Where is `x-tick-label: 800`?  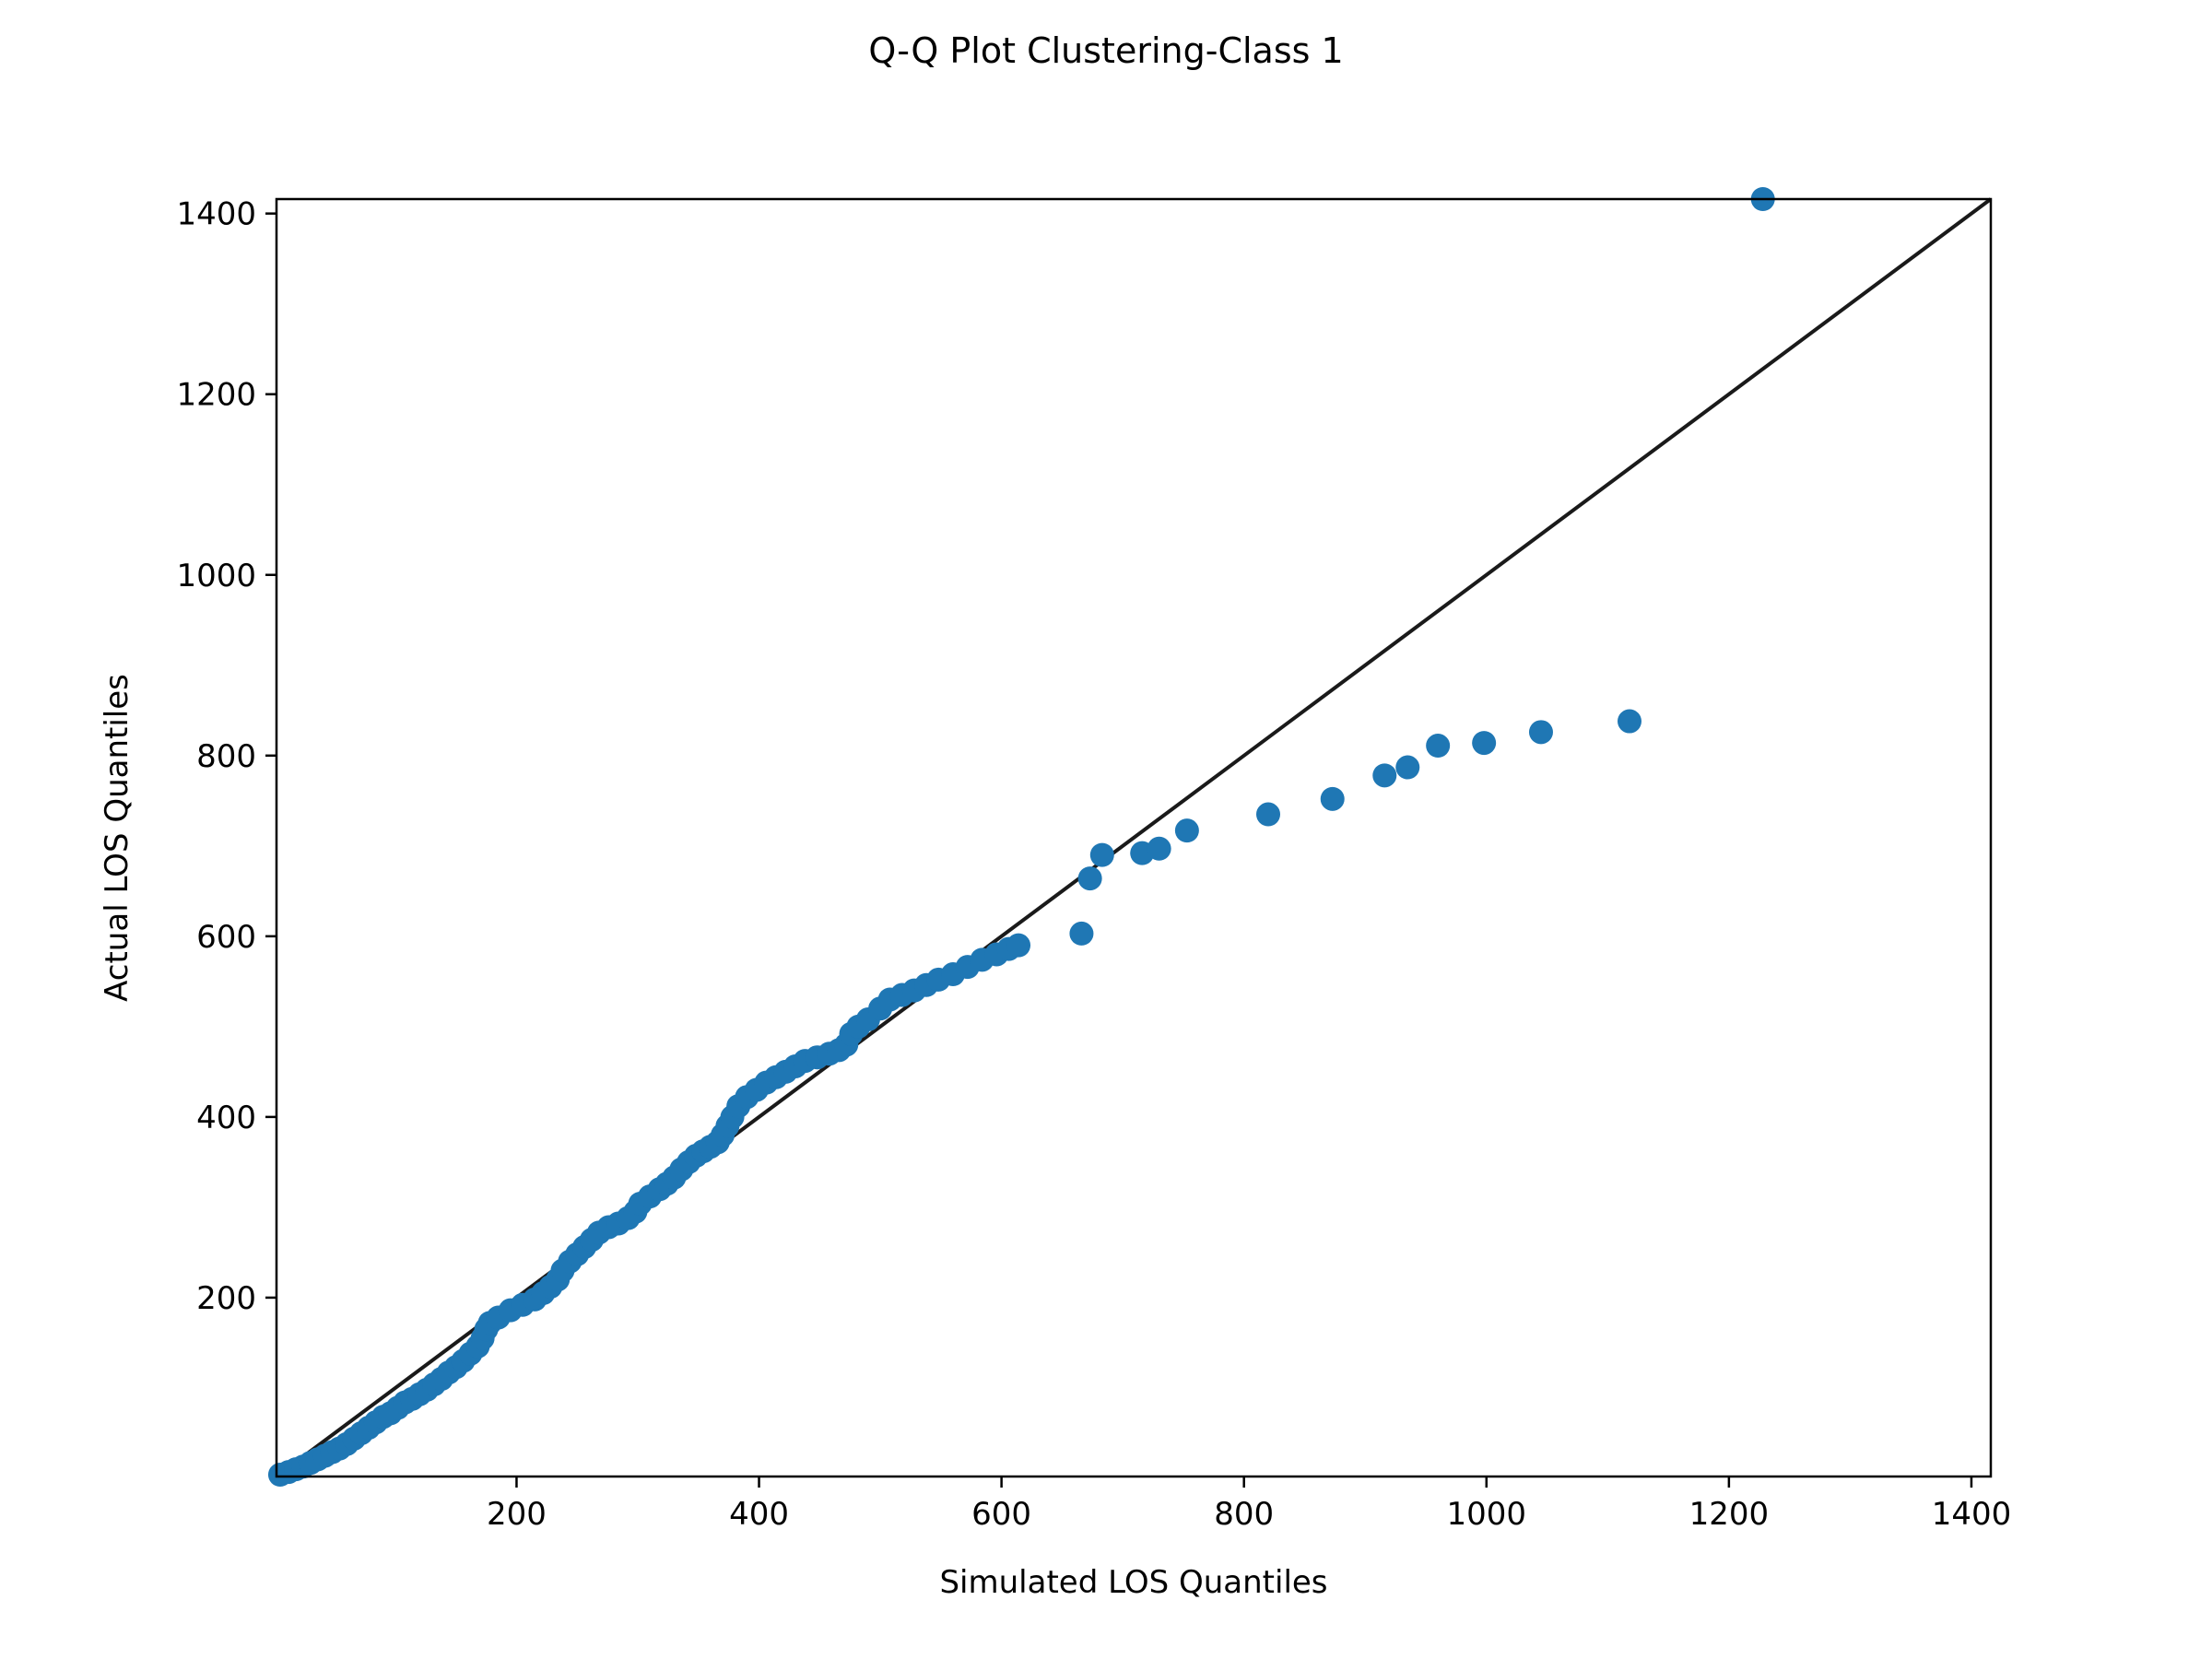 x-tick-label: 800 is located at coordinates (1244, 1514).